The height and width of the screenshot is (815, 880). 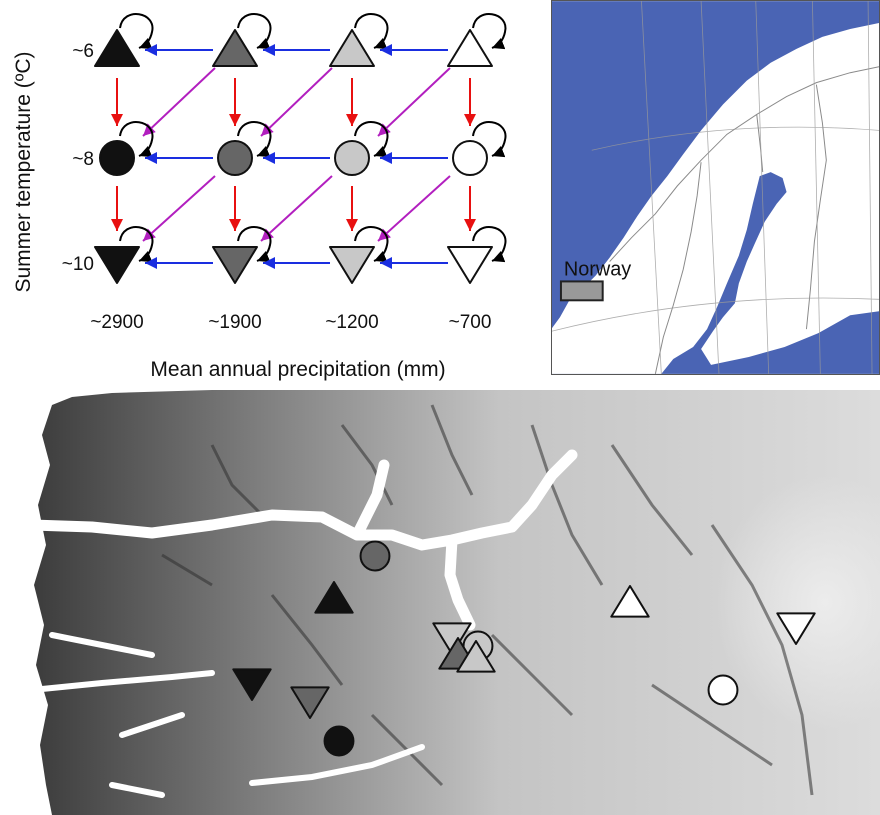 I want to click on country-borders, so click(x=744, y=220).